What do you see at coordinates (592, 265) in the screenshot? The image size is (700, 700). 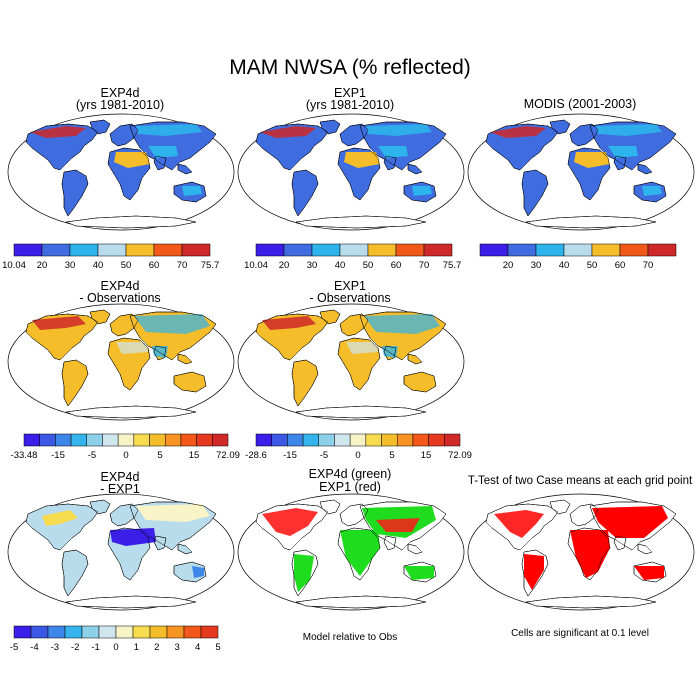 I see `colorbar-tick-label: 50` at bounding box center [592, 265].